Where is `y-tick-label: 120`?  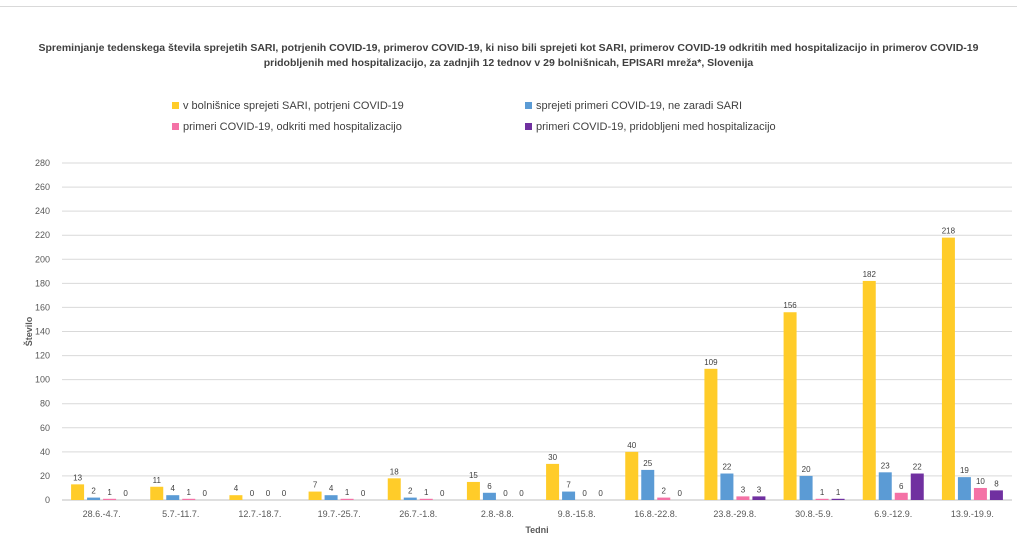
y-tick-label: 120 is located at coordinates (42, 356).